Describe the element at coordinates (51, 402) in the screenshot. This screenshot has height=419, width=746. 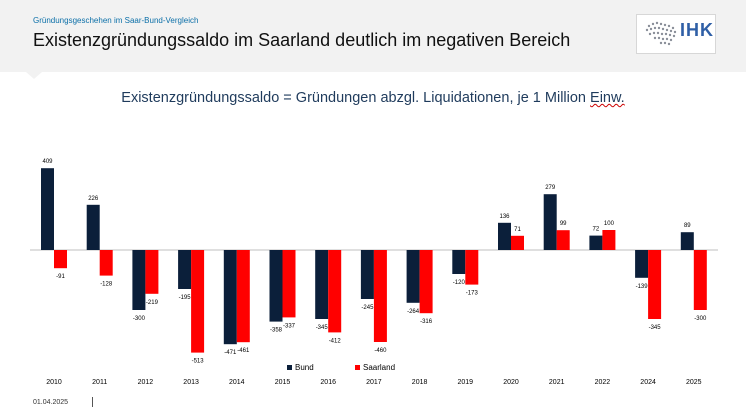
I see `footer-date: 01.04.2025` at that location.